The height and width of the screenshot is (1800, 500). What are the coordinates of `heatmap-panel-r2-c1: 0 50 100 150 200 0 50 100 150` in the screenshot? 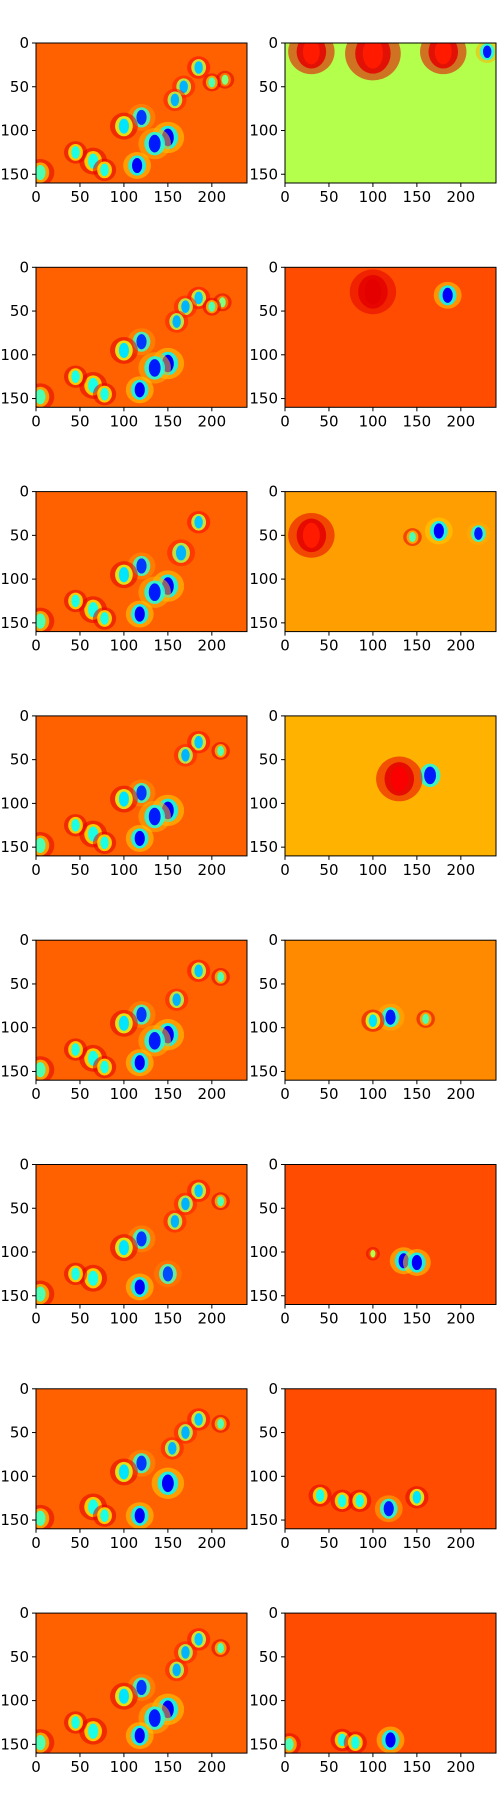 It's located at (124, 344).